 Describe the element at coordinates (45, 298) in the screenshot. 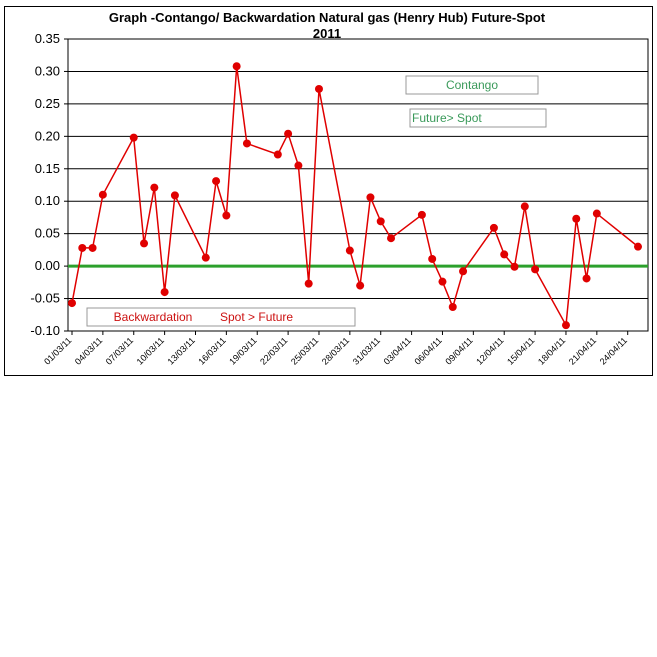

I see `y-tick-label: -0.05` at that location.